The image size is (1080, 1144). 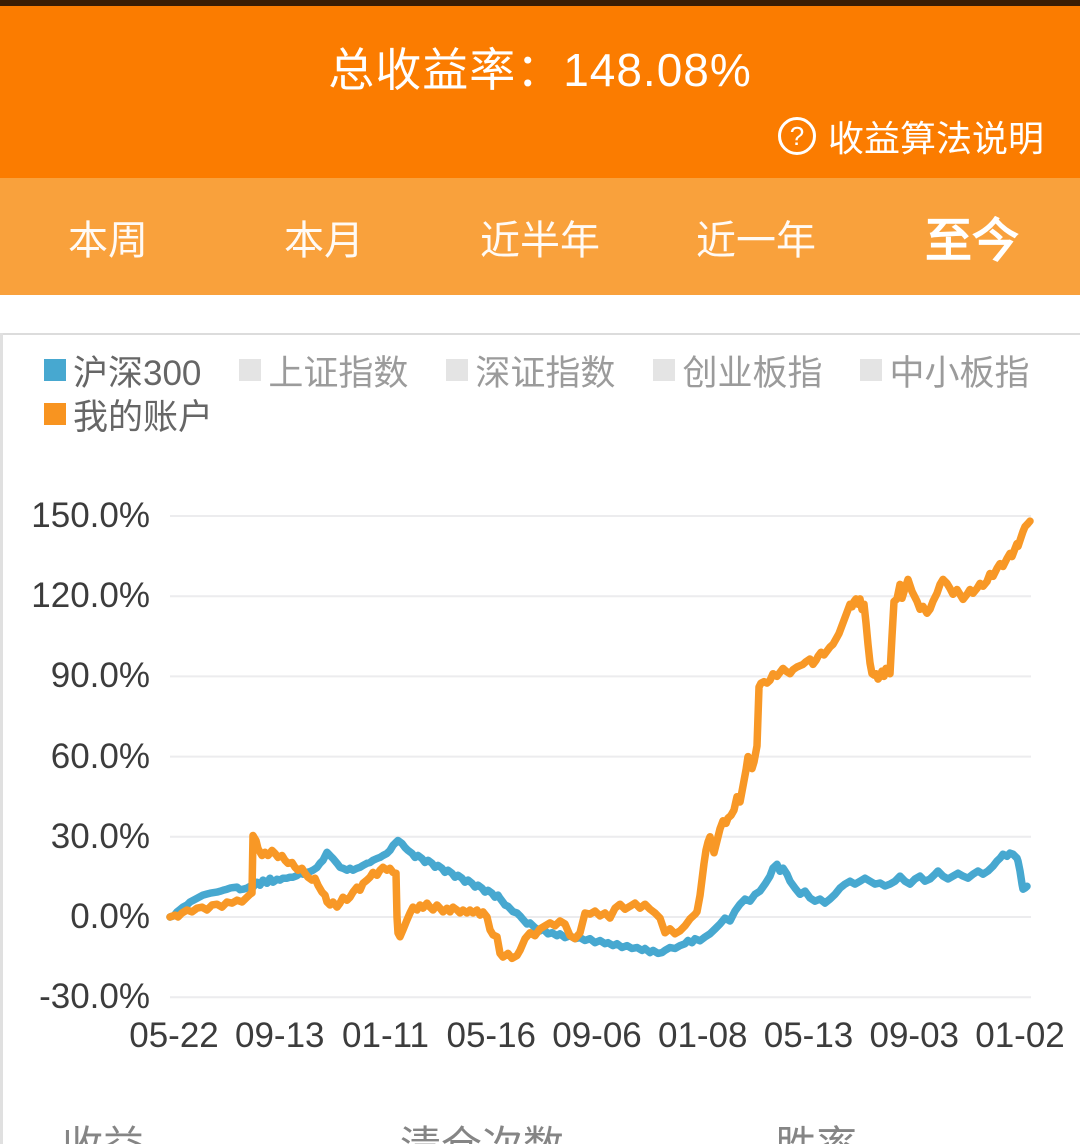 What do you see at coordinates (545, 373) in the screenshot?
I see `legend-label: 深证指数` at bounding box center [545, 373].